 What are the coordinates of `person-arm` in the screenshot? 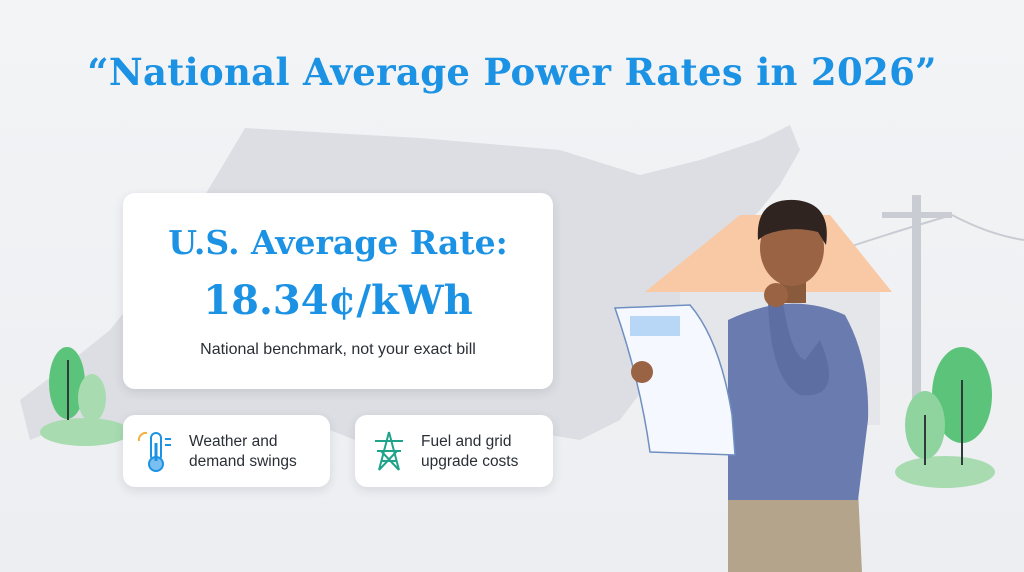 It's located at (798, 345).